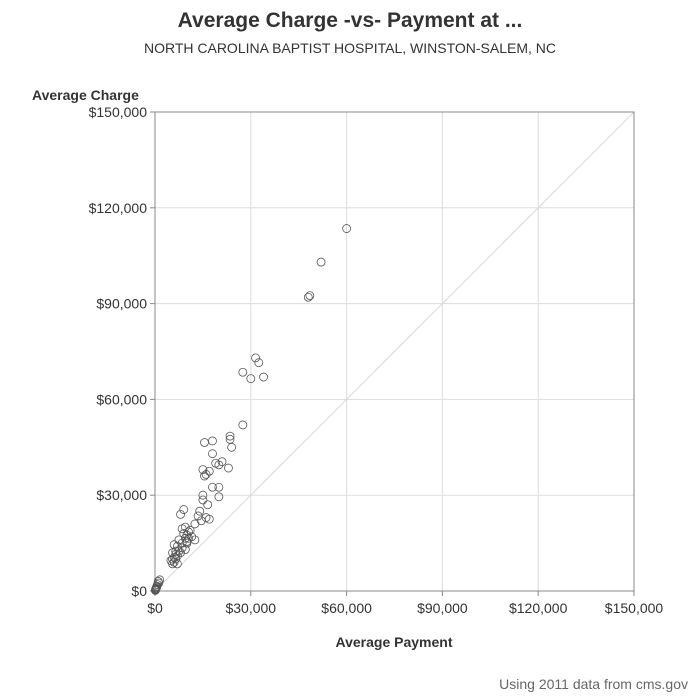  Describe the element at coordinates (442, 608) in the screenshot. I see `x-tick-label-3: $90,000` at that location.